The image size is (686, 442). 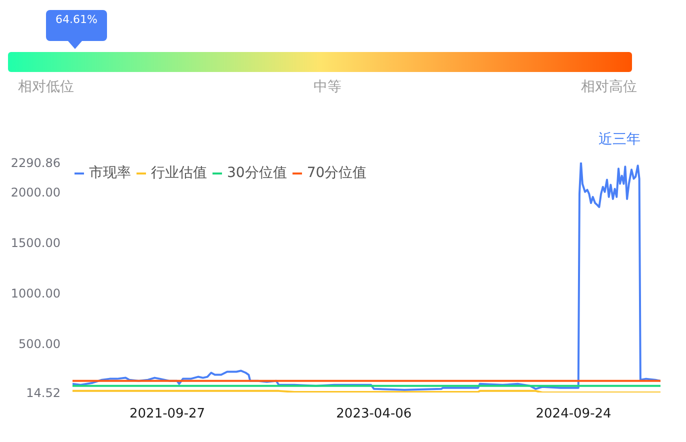 I want to click on text: 相对低位, so click(x=46, y=87).